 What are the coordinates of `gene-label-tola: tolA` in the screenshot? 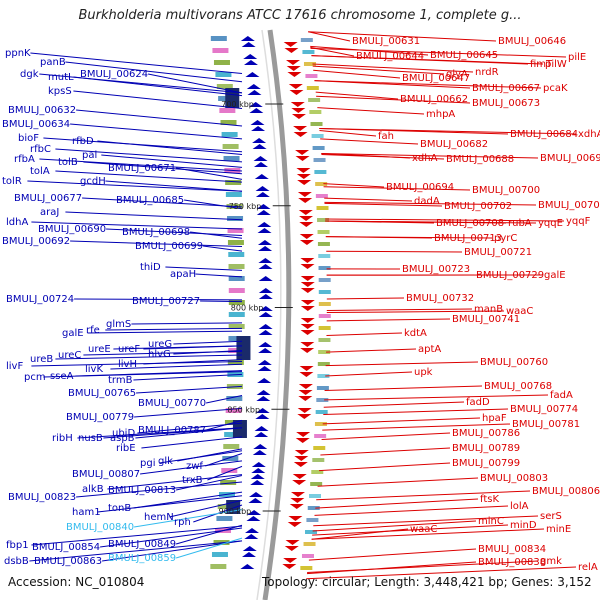 It's located at (40, 171).